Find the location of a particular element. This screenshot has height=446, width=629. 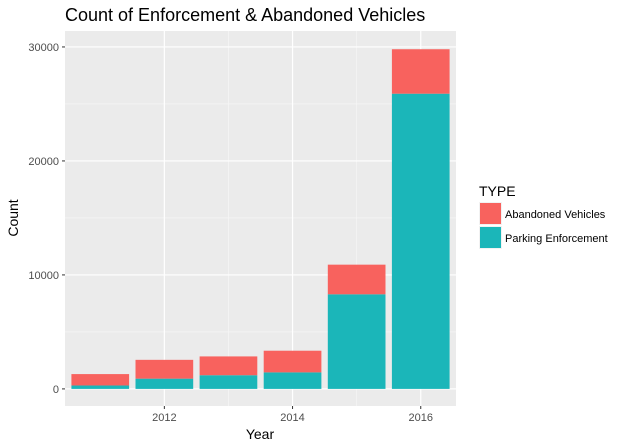

x-axis-ticks: 2012 2014 2016 is located at coordinates (292, 415).